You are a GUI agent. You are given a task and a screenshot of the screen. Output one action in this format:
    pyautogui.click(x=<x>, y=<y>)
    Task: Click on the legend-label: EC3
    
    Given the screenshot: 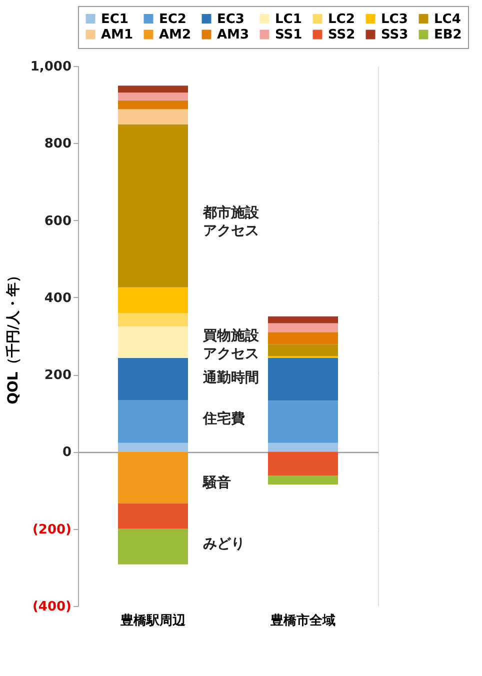 What is the action you would take?
    pyautogui.click(x=230, y=19)
    